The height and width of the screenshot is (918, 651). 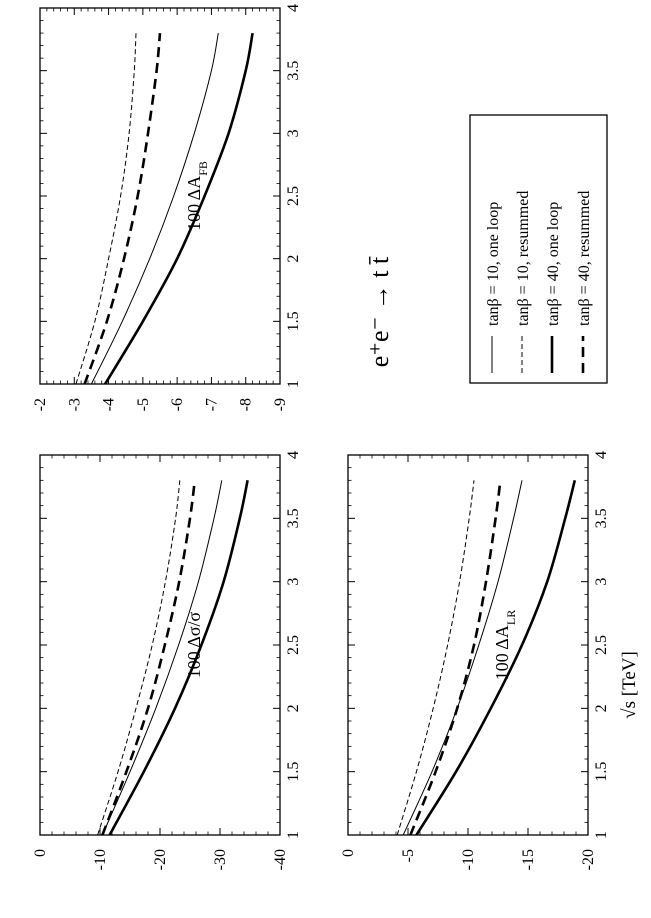 I want to click on y-axis-label: 100 ΔALR, so click(x=505, y=645).